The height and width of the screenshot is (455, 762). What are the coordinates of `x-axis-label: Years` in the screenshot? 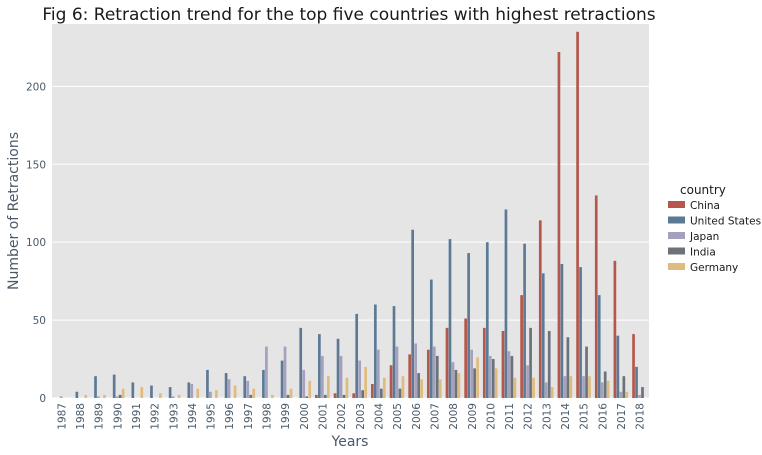 It's located at (350, 442).